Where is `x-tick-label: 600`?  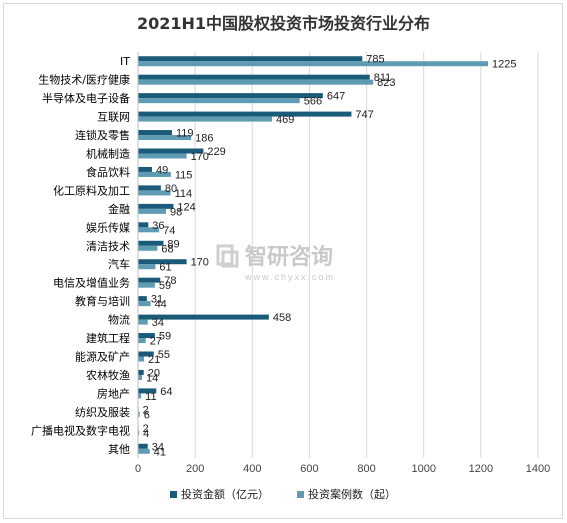
x-tick-label: 600 is located at coordinates (309, 469).